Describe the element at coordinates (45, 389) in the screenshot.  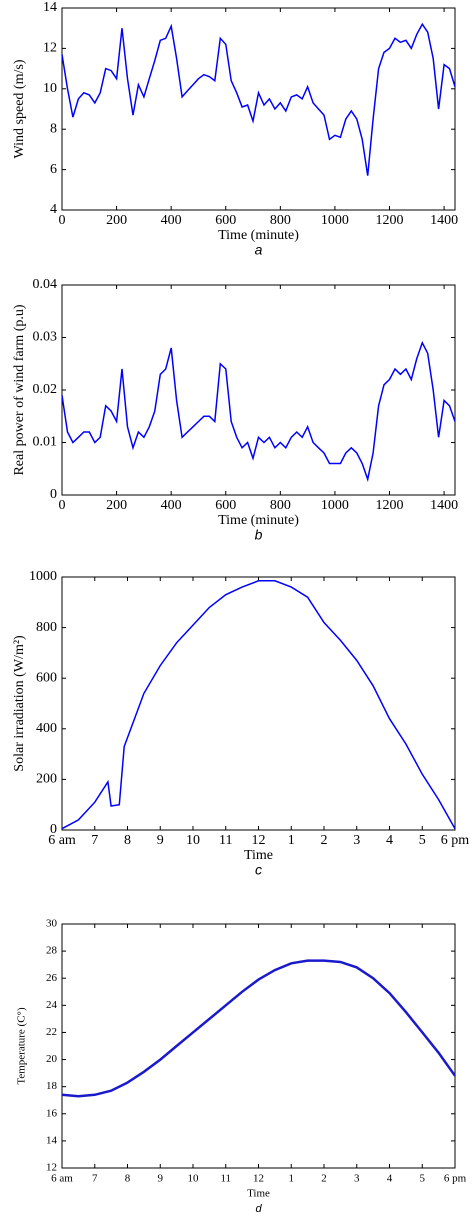
I see `y-tick-label: 0.02` at that location.